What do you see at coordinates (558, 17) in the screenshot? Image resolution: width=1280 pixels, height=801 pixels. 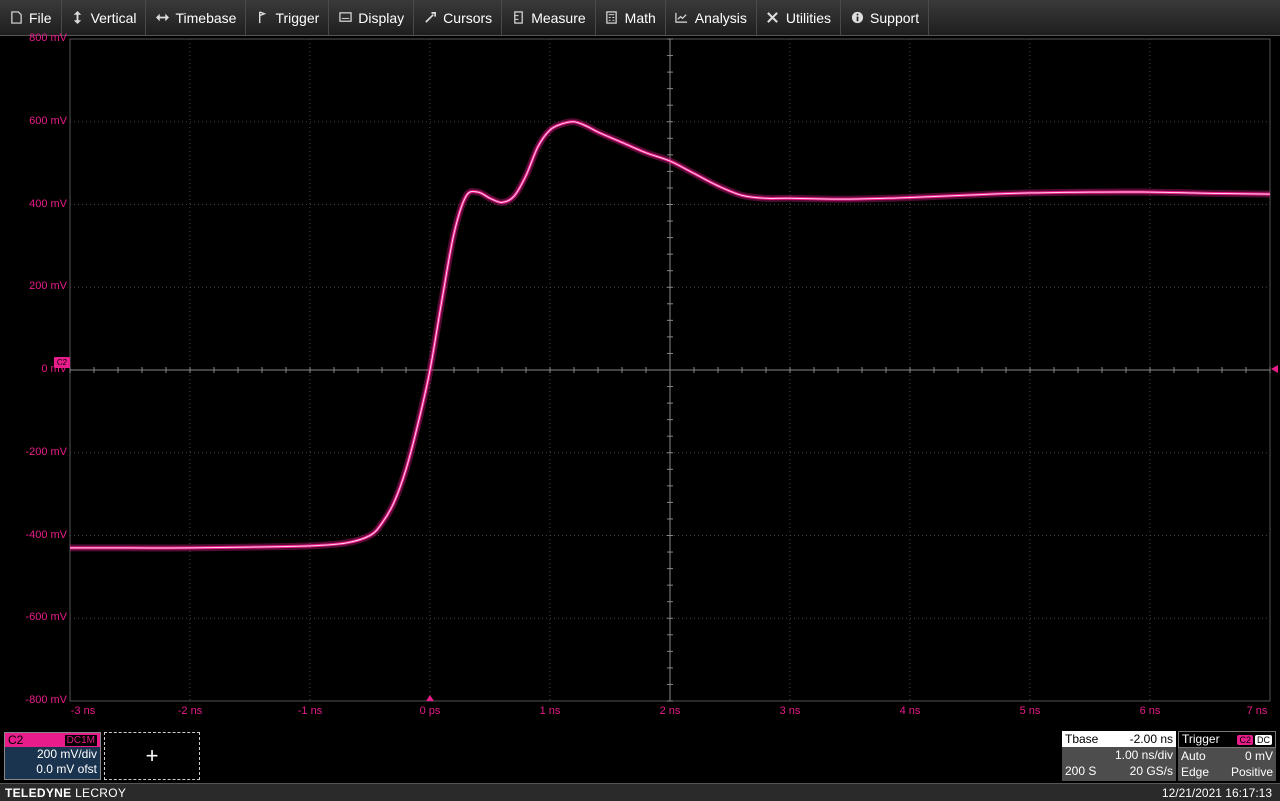 I see `menu-label: Measure` at bounding box center [558, 17].